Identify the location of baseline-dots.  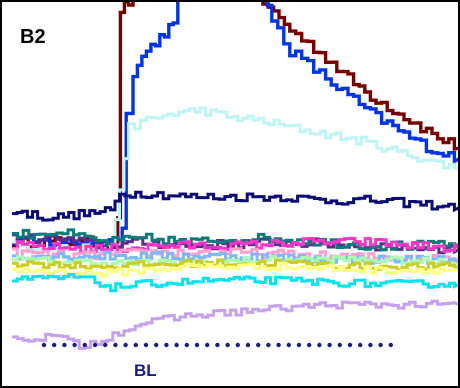
(217, 345).